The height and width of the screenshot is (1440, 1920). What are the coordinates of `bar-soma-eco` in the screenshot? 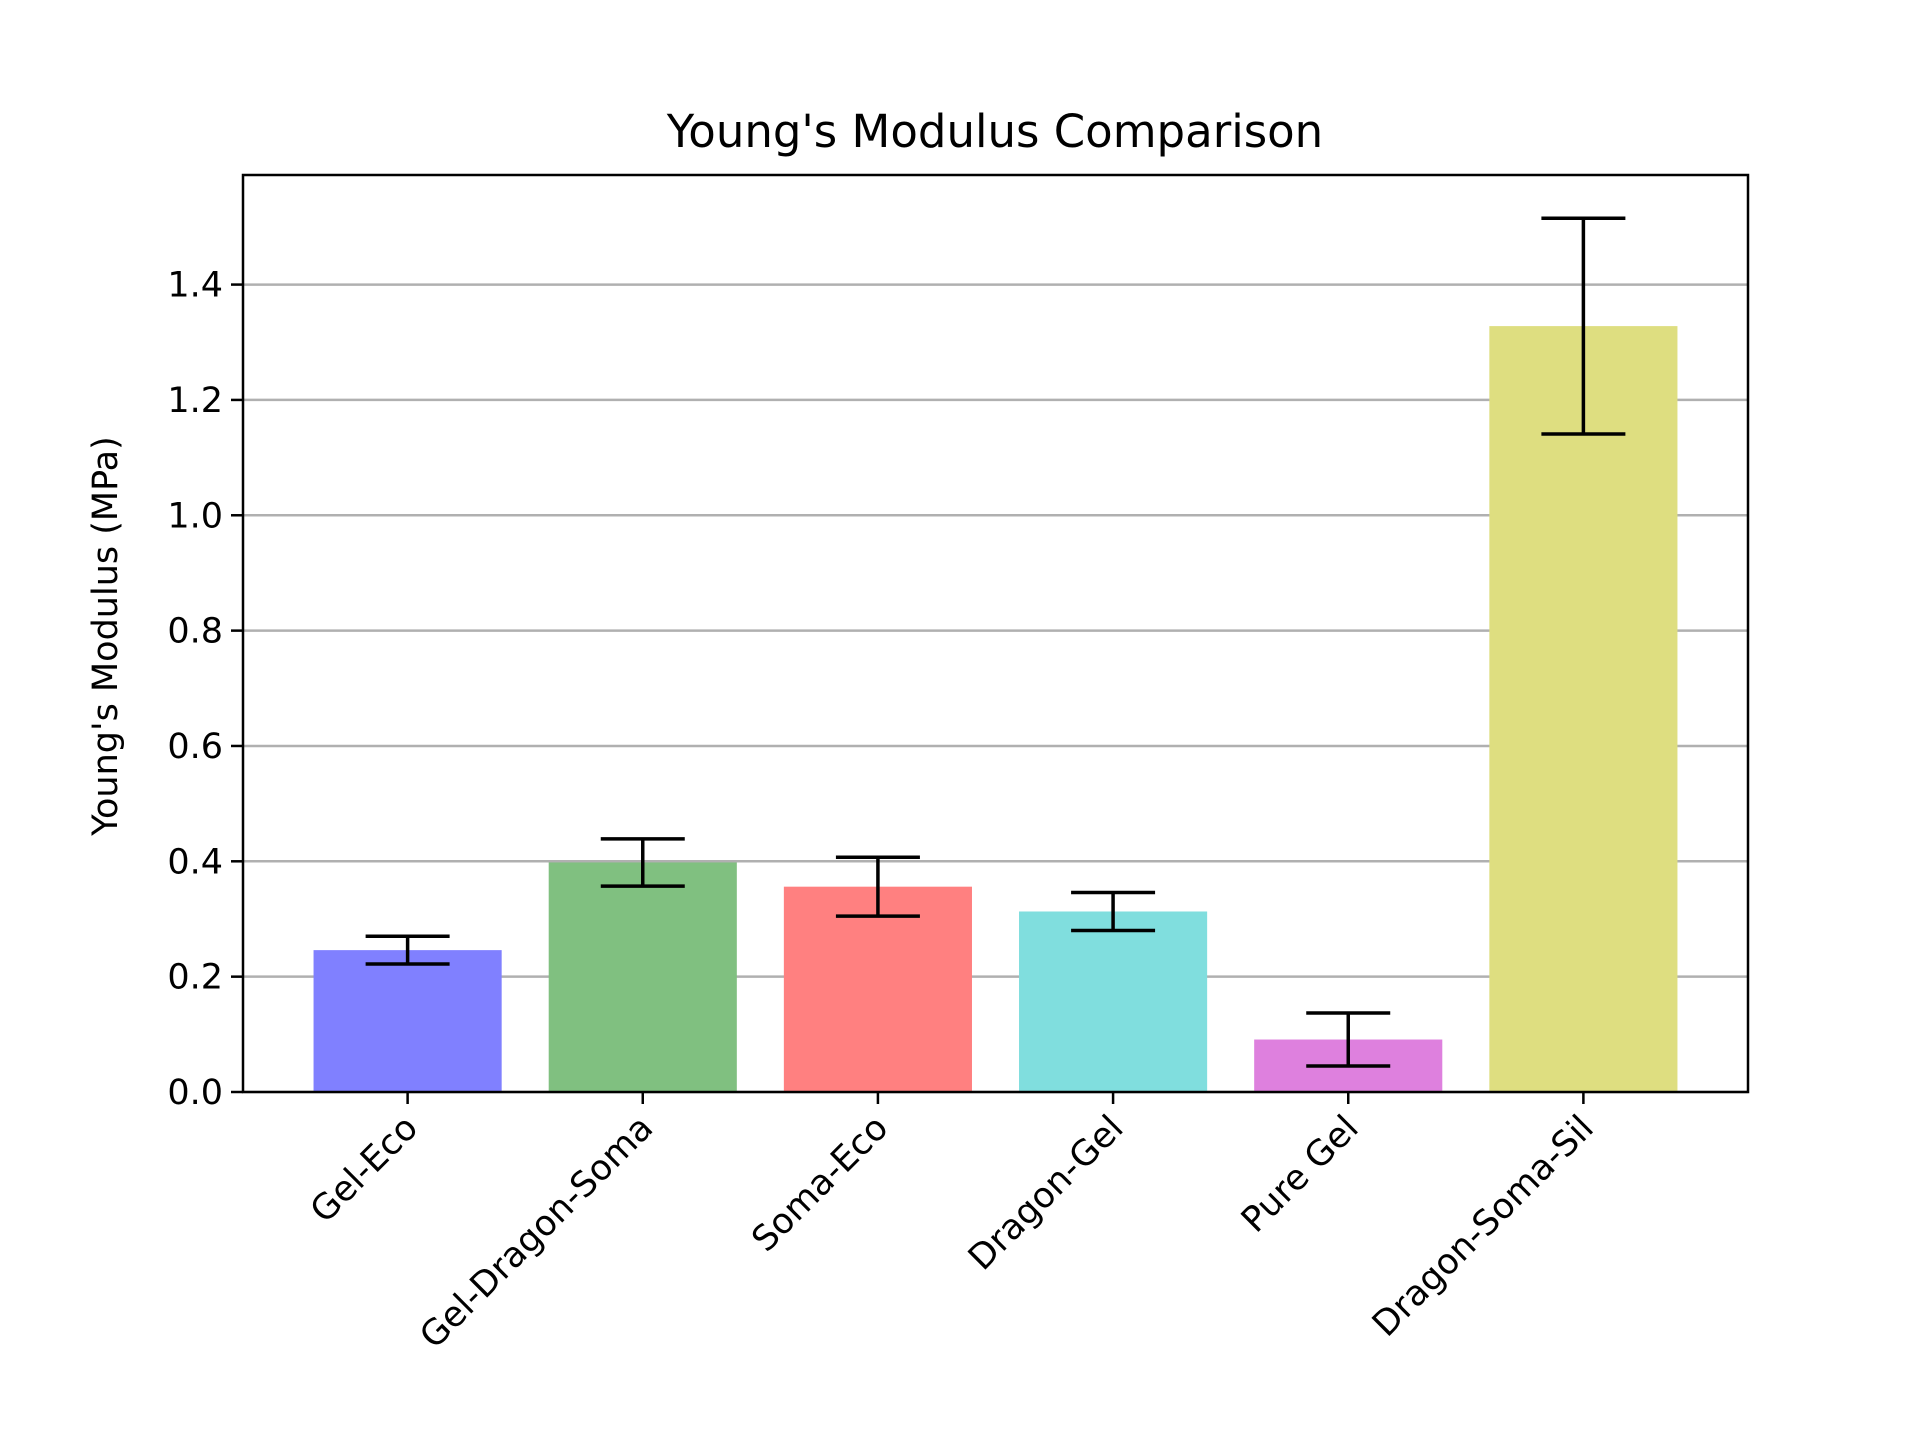 It's located at (877, 989).